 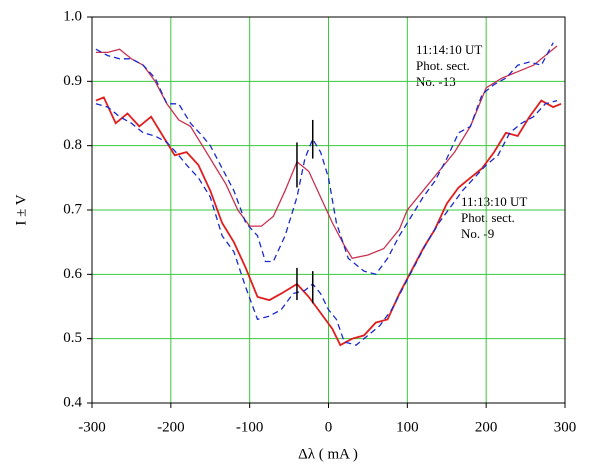 What do you see at coordinates (72, 402) in the screenshot?
I see `y-tick-label: 0.4` at bounding box center [72, 402].